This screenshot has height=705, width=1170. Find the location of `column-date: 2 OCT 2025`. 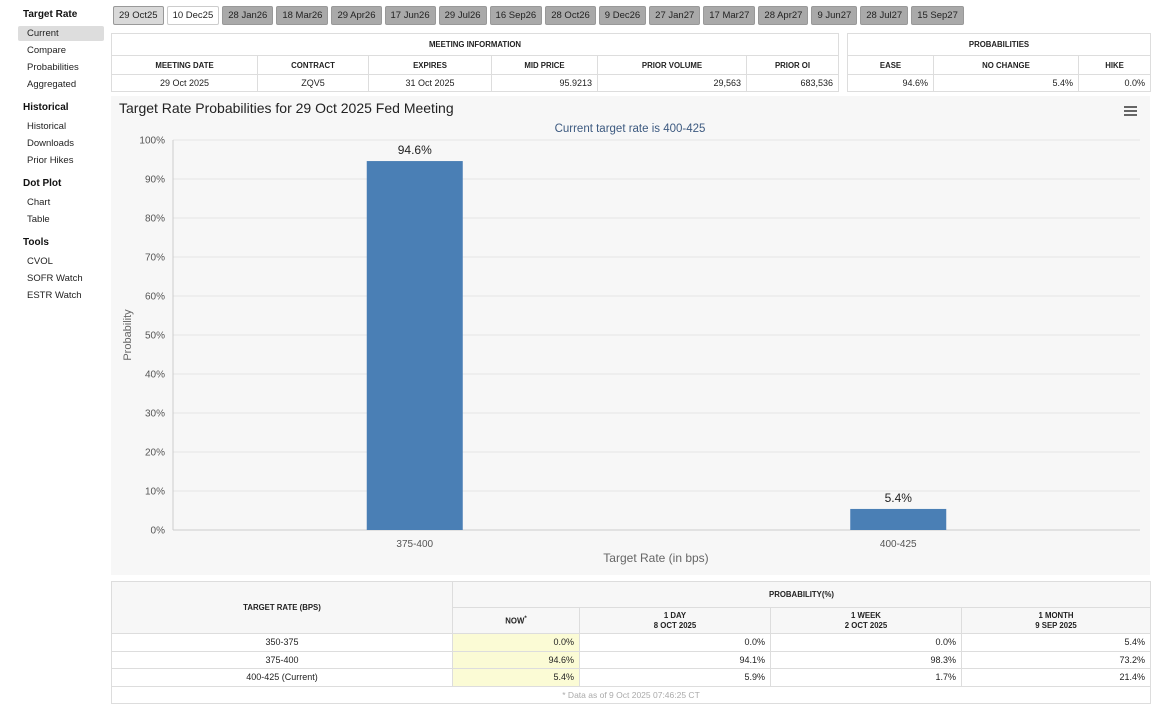

column-date: 2 OCT 2025 is located at coordinates (866, 625).